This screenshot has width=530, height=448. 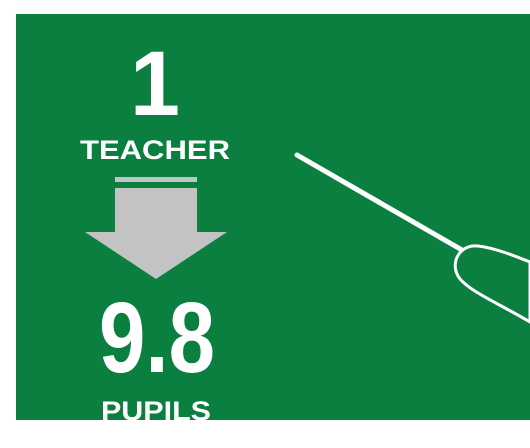 I want to click on pupil-label: PUPILS, so click(x=156, y=411).